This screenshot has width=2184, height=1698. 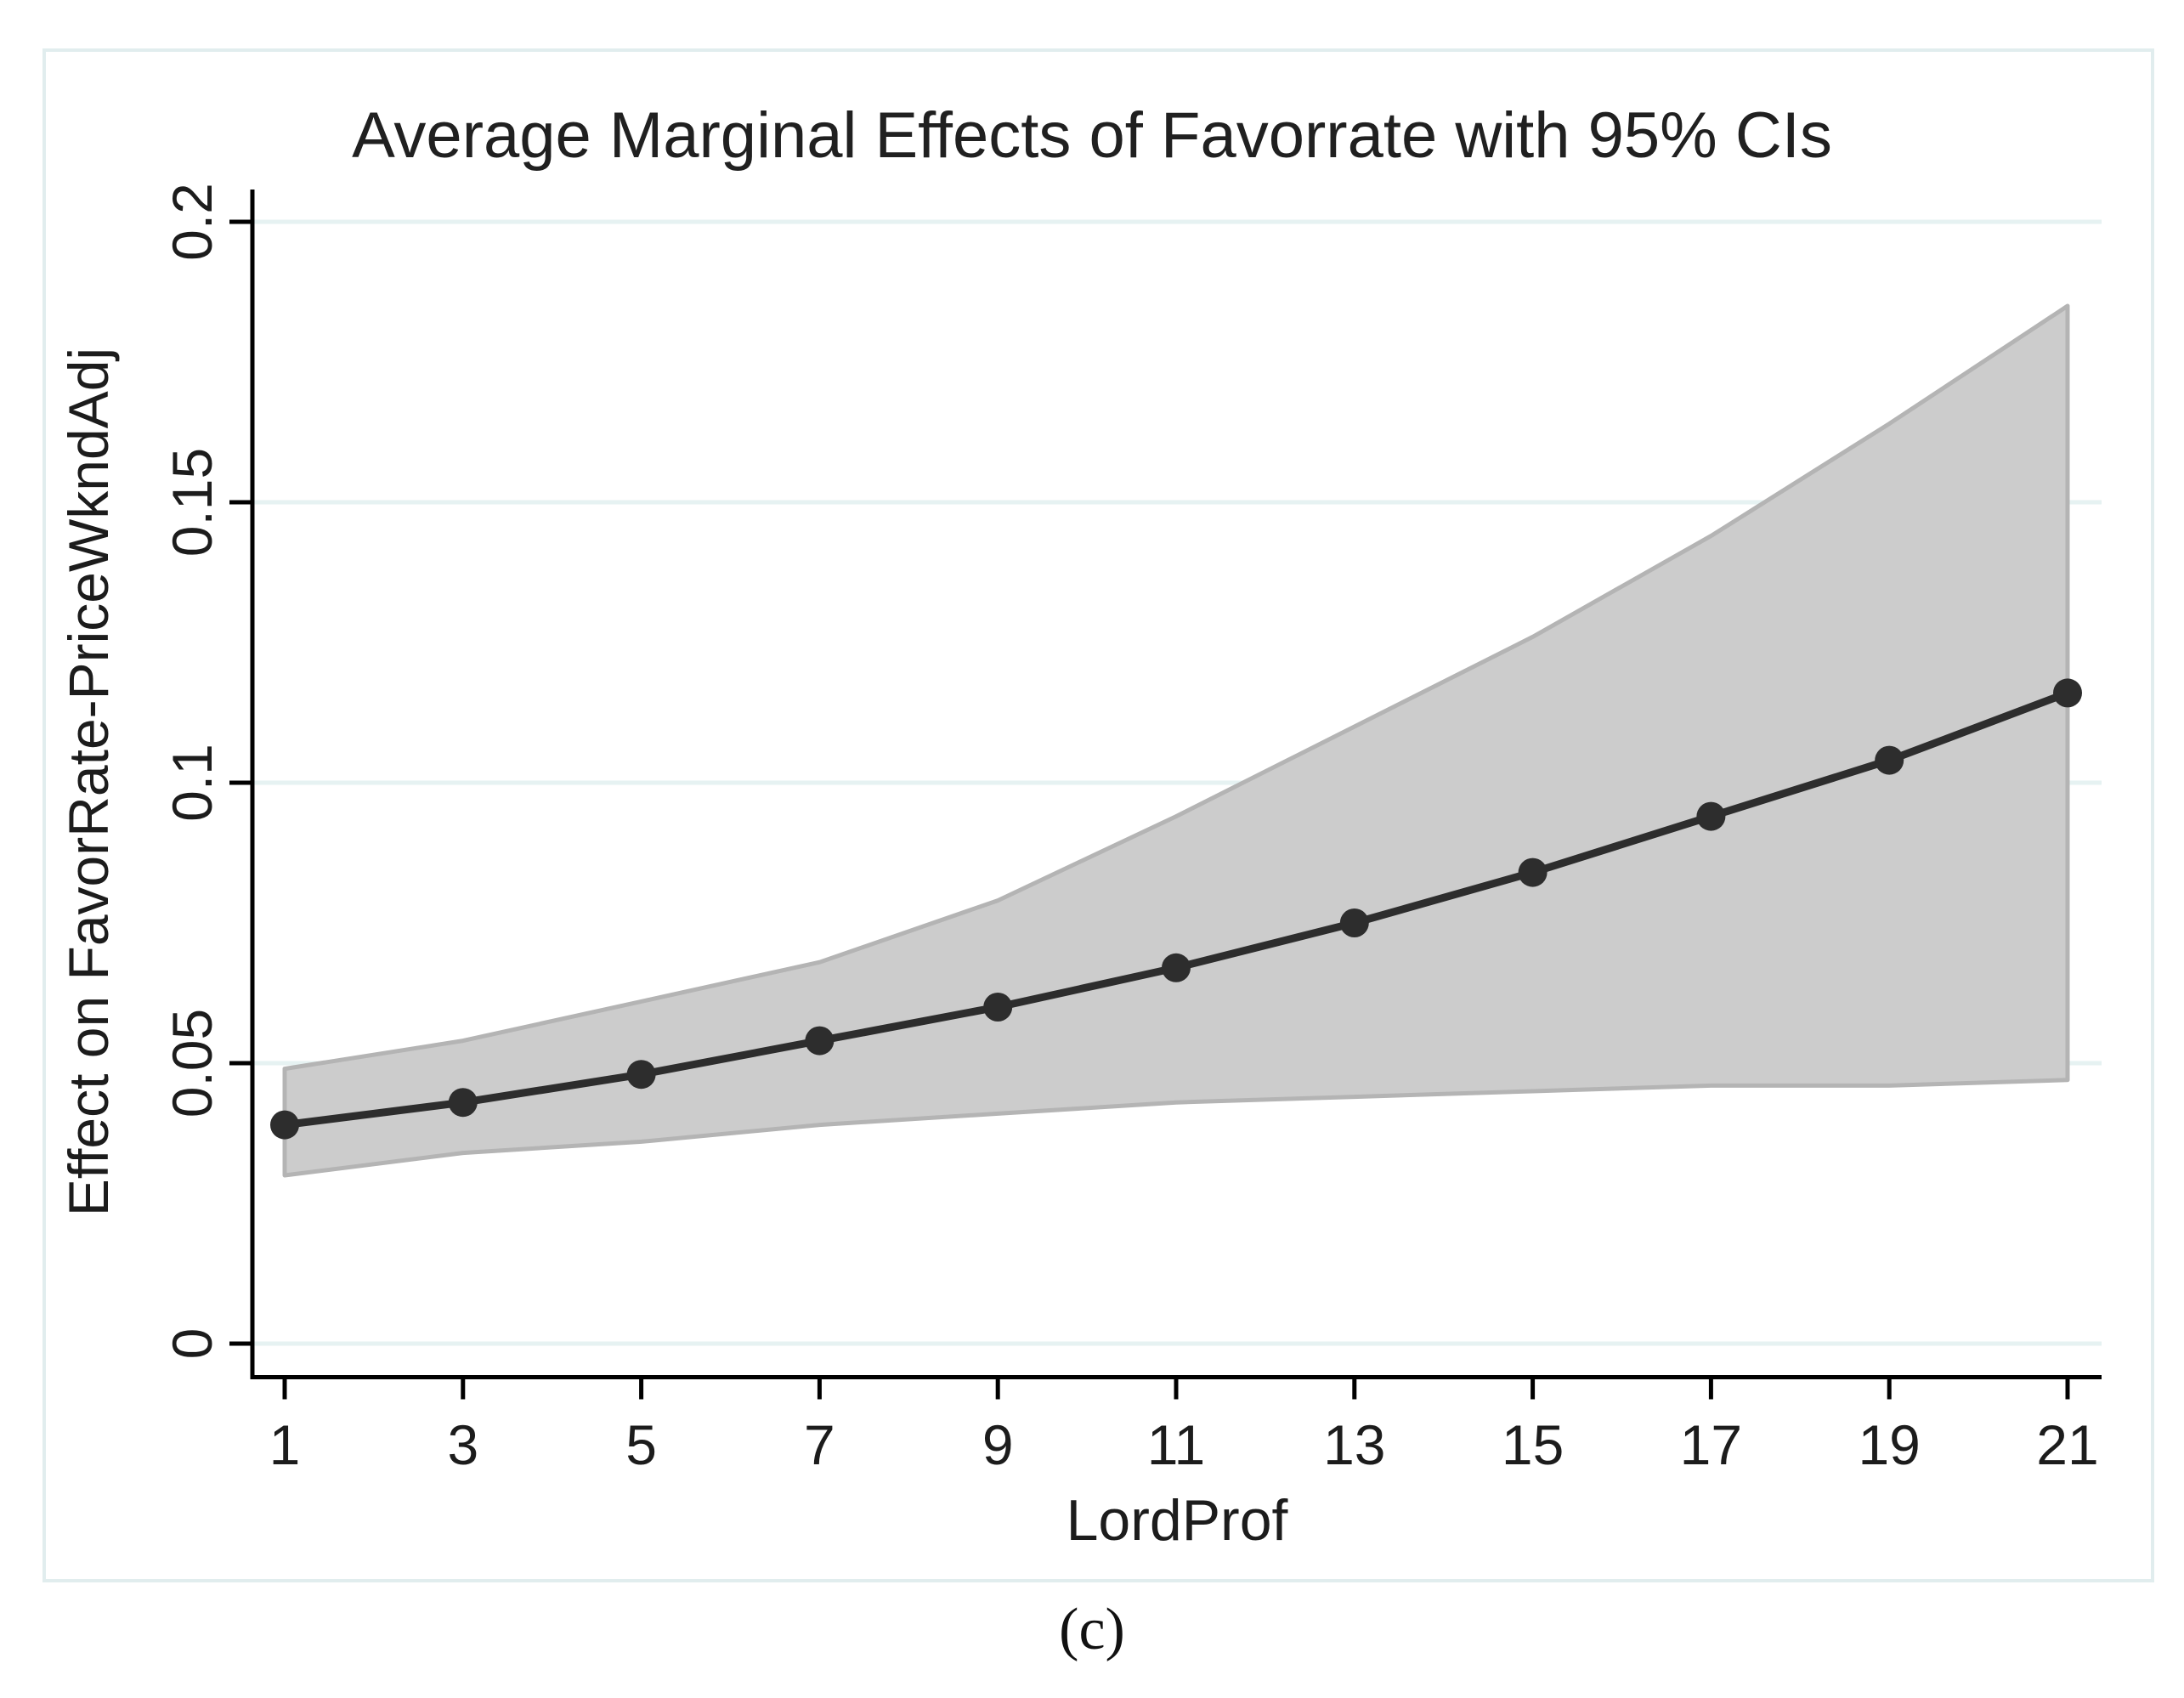 What do you see at coordinates (1092, 1629) in the screenshot?
I see `panel-caption: (c)` at bounding box center [1092, 1629].